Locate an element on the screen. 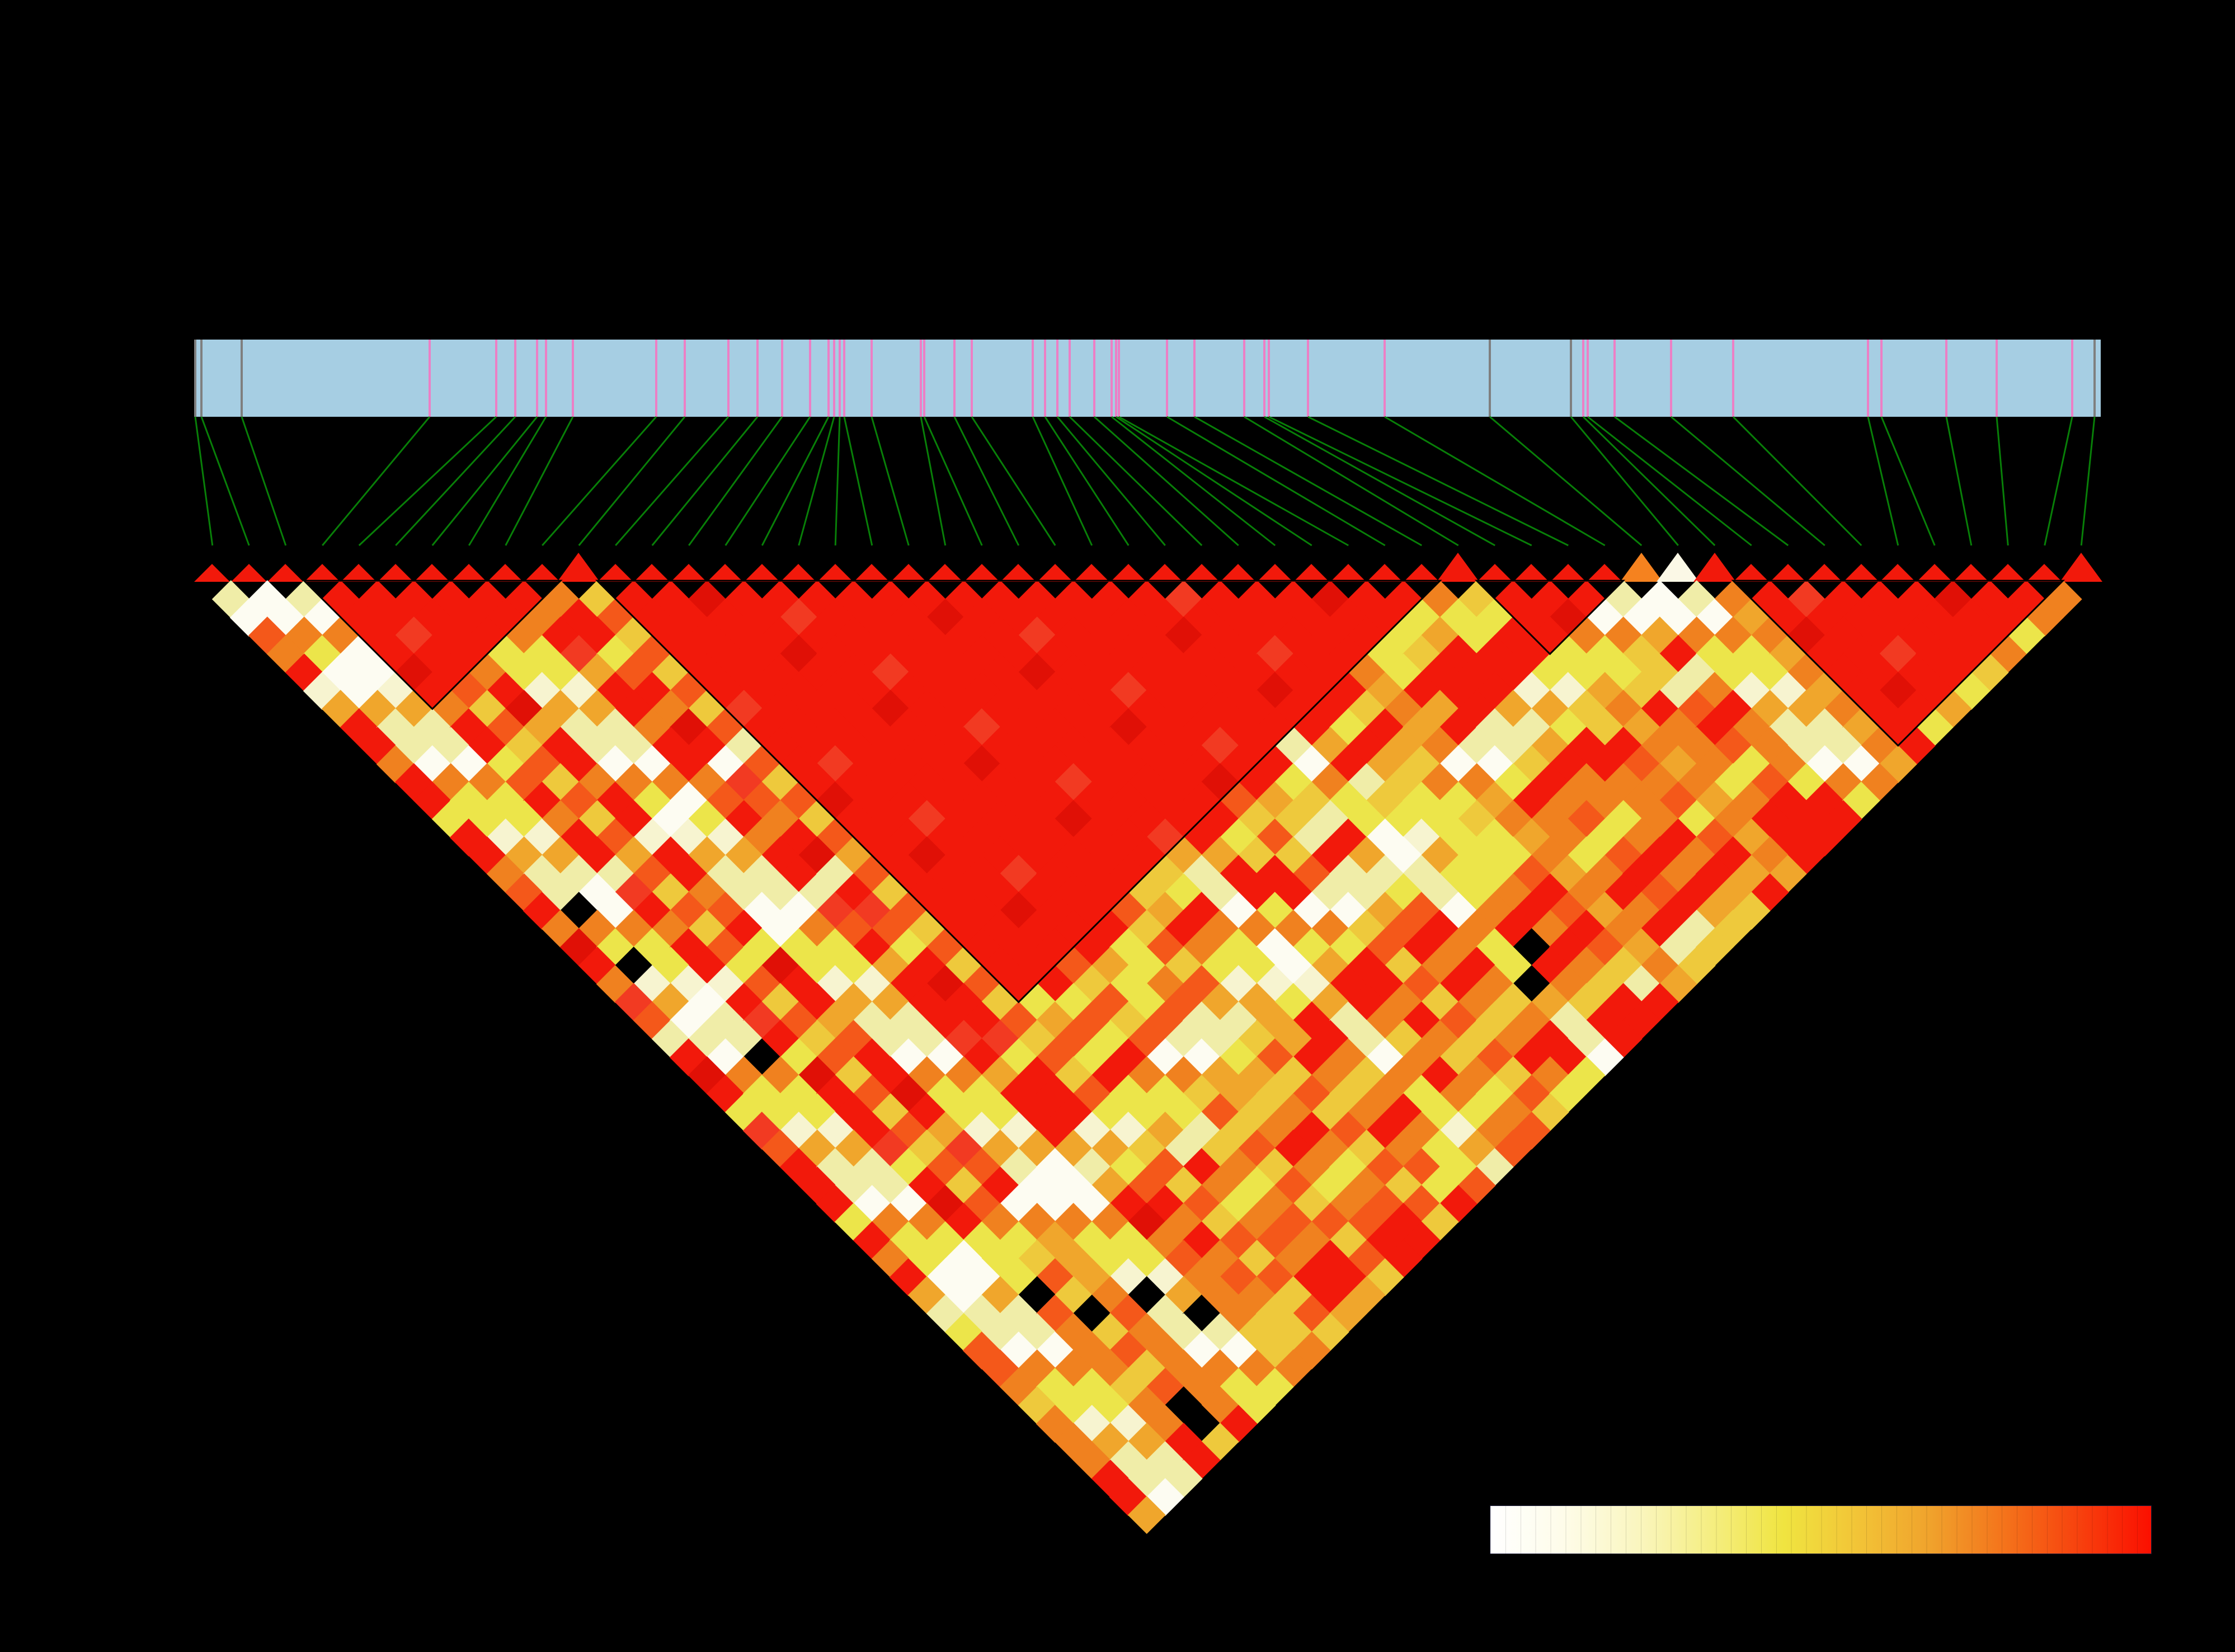 Image resolution: width=2235 pixels, height=1652 pixels. legend-segment-separators is located at coordinates (1820, 1530).